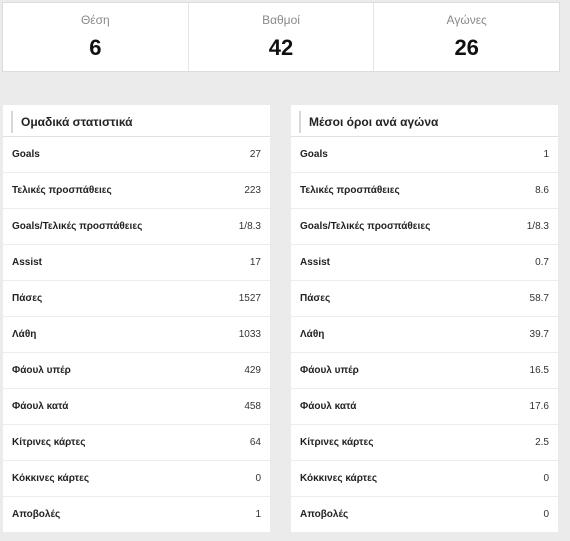 Image resolution: width=570 pixels, height=541 pixels. I want to click on stat-row: Αποβολές 1, so click(136, 514).